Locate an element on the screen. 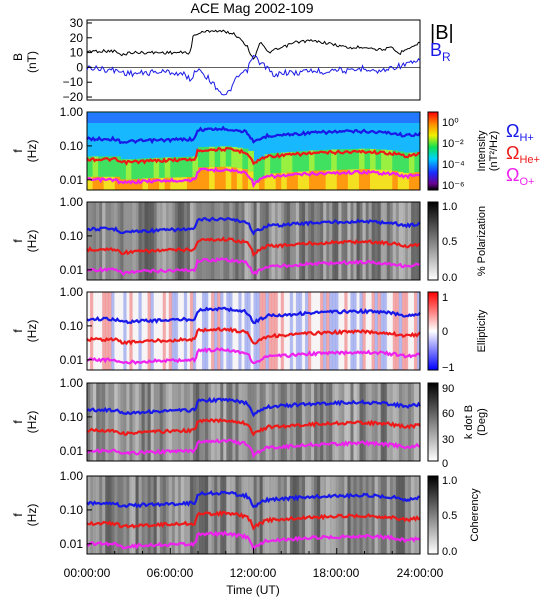 The width and height of the screenshot is (550, 600). line-h-plus is located at coordinates (253, 315).